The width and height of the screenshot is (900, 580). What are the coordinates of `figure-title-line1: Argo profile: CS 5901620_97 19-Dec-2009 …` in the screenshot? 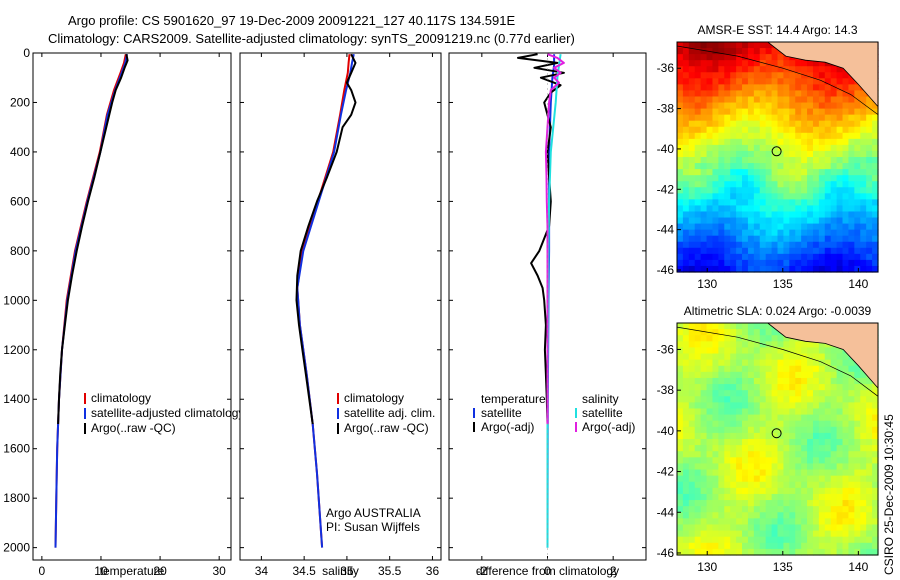 It's located at (291, 20).